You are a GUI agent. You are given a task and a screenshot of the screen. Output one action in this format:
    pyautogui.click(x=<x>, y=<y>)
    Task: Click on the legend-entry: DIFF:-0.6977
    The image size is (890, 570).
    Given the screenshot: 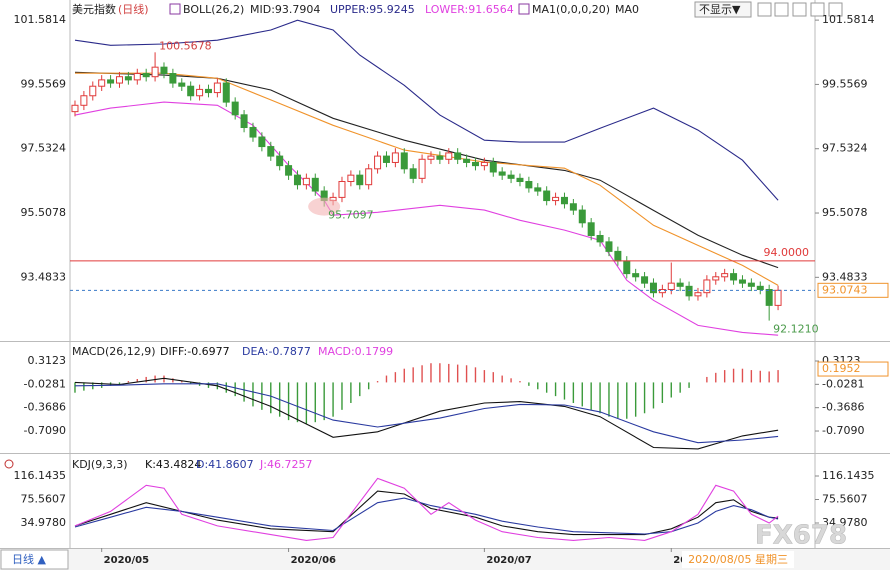 What is the action you would take?
    pyautogui.click(x=195, y=351)
    